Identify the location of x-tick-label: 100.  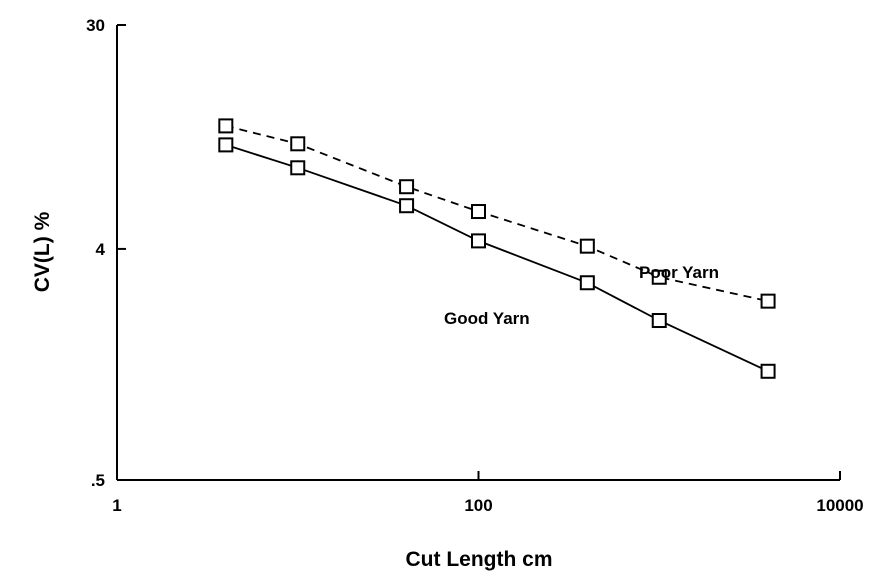
(478, 505).